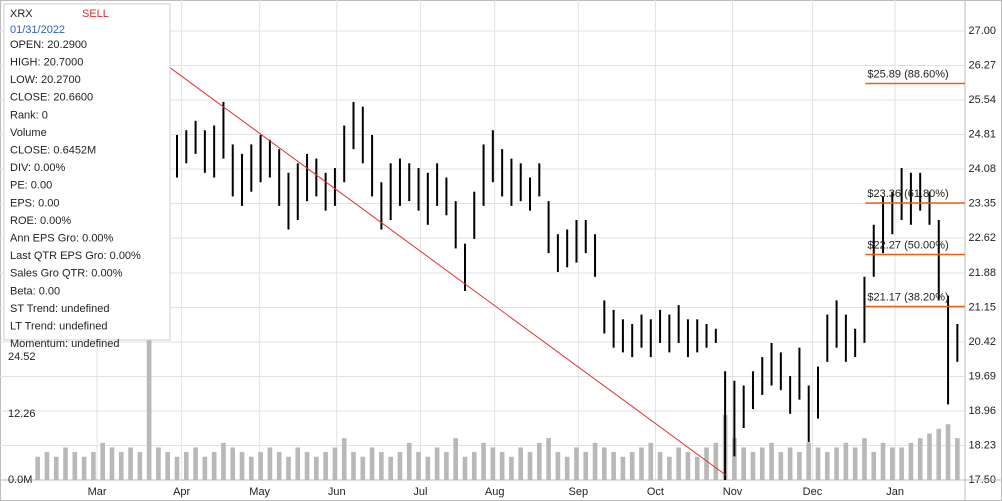  I want to click on info-line: Beta: 0.00, so click(35, 291).